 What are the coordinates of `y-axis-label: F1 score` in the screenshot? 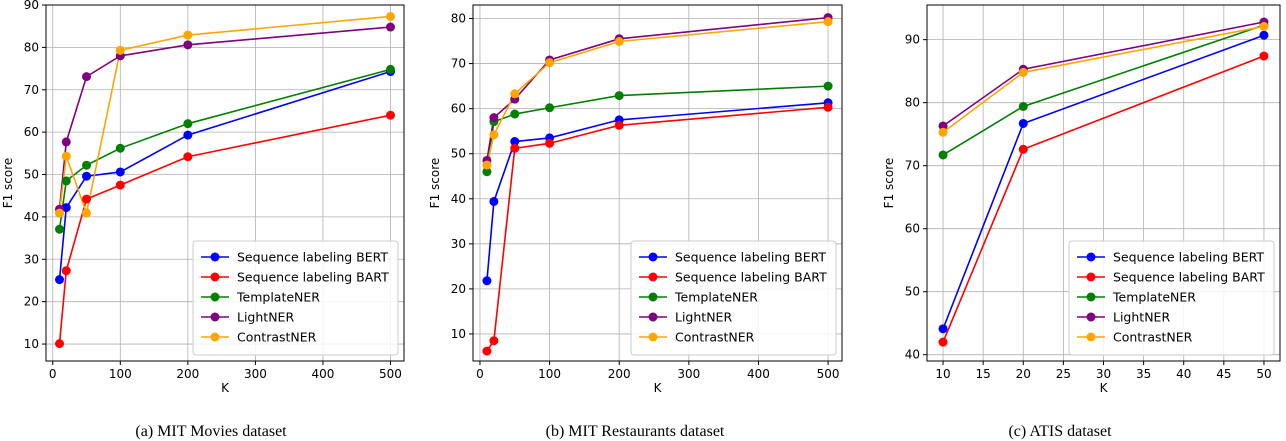 It's located at (435, 183).